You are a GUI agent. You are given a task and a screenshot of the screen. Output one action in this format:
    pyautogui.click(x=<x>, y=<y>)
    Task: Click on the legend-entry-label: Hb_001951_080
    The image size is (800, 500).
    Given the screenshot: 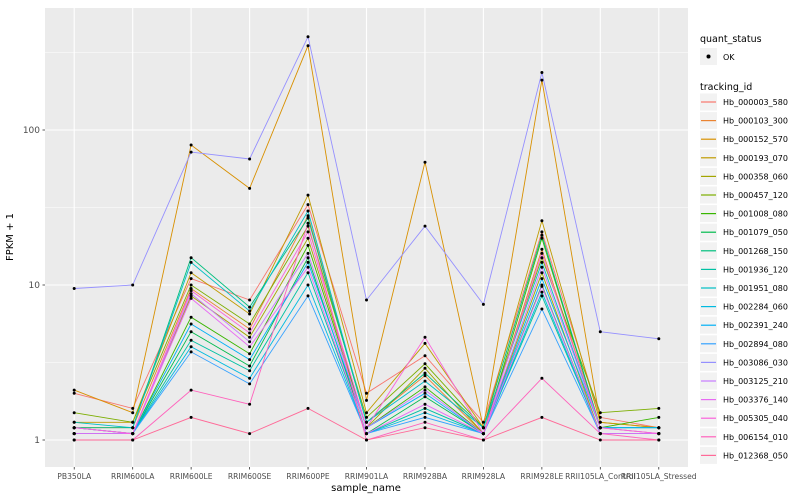 What is the action you would take?
    pyautogui.click(x=755, y=288)
    